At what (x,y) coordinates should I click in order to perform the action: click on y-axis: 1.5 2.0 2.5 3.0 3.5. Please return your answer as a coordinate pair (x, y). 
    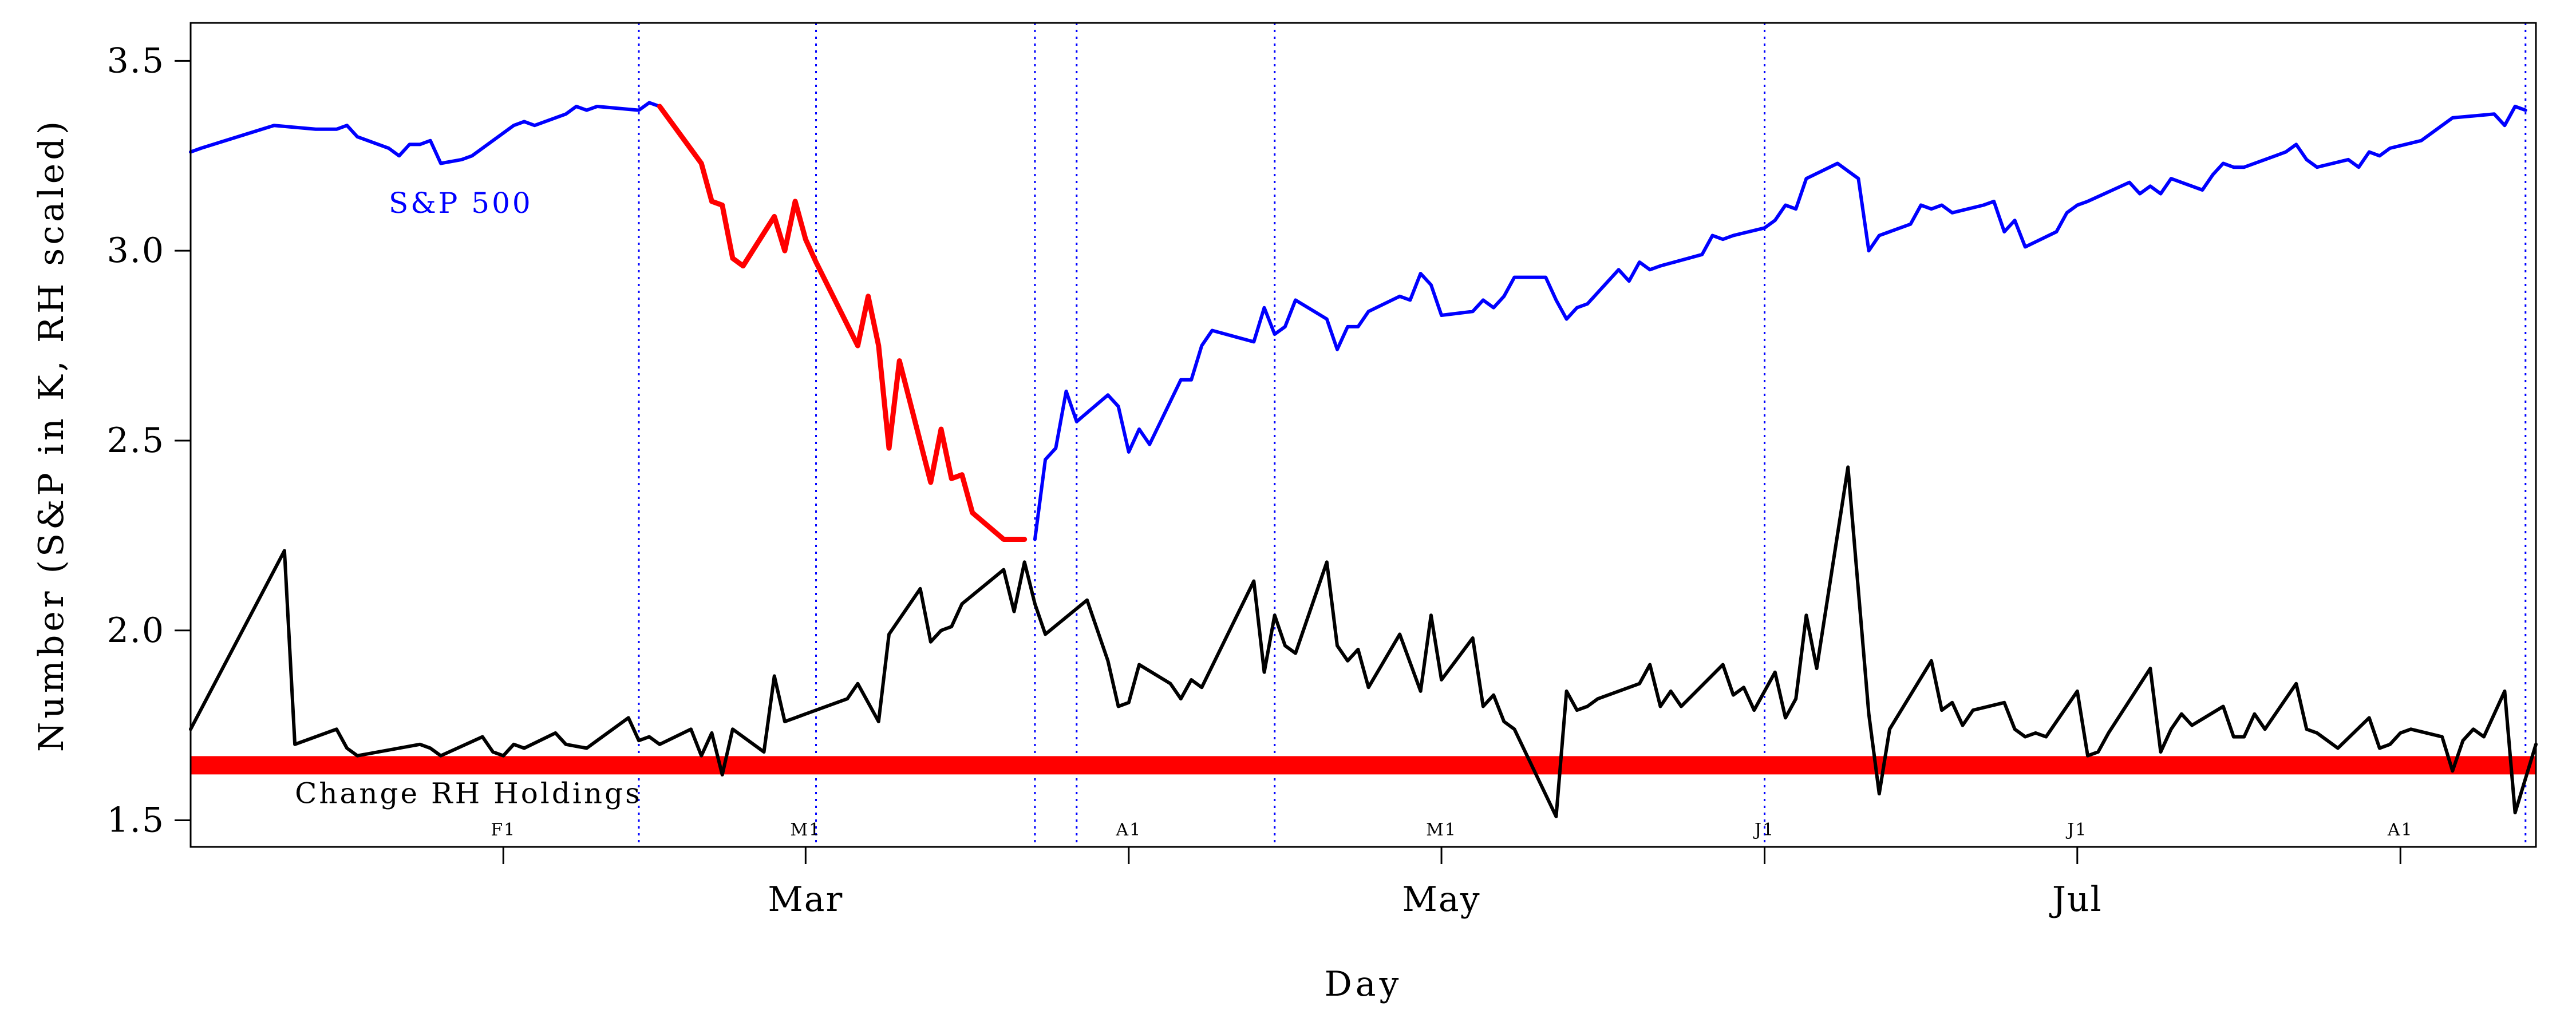
    Looking at the image, I should click on (149, 441).